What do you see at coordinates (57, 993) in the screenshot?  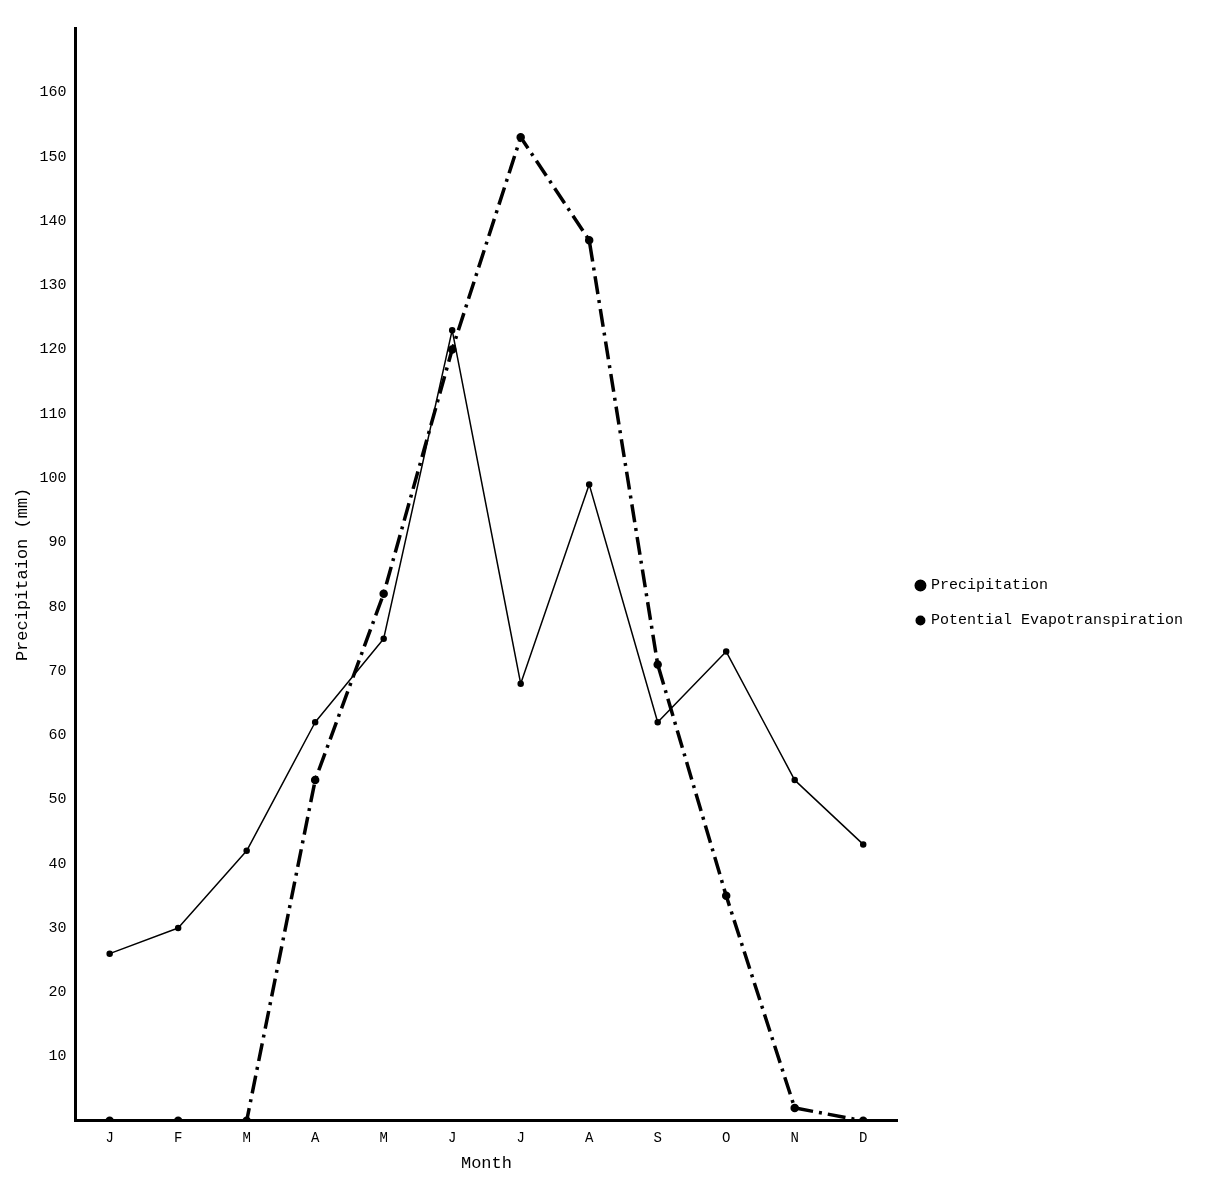 I see `y-tick-label: 20` at bounding box center [57, 993].